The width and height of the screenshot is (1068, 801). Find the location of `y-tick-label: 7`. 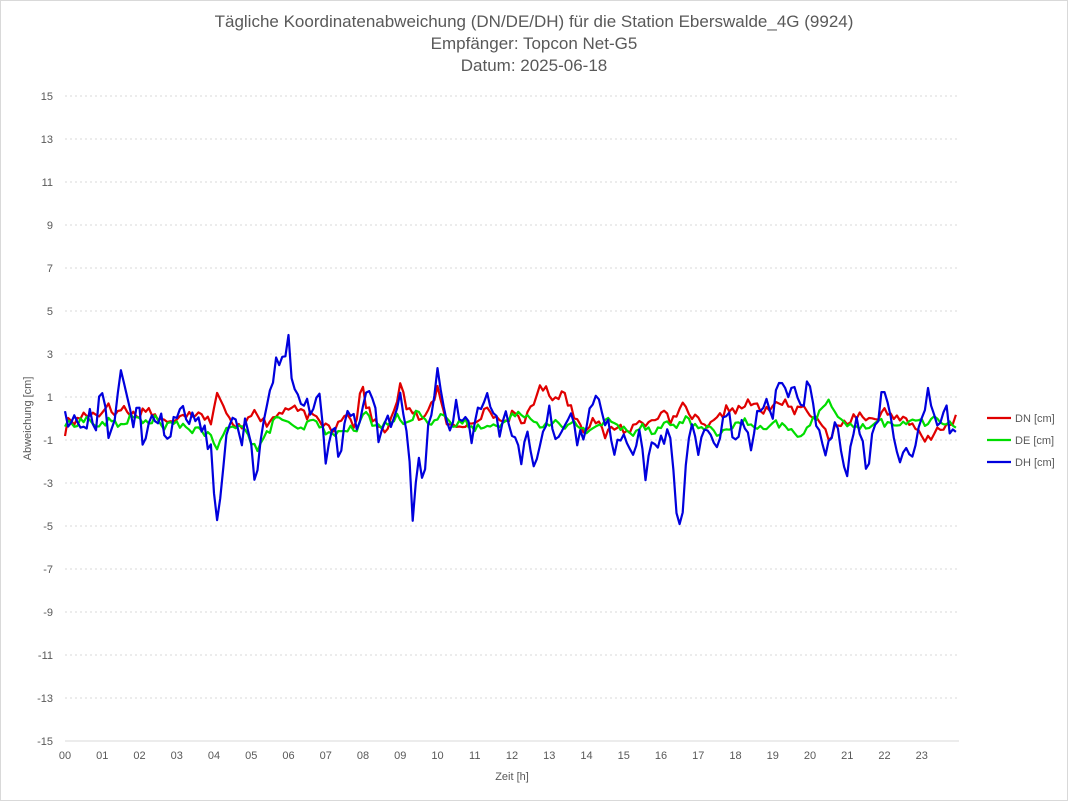

y-tick-label: 7 is located at coordinates (50, 269).